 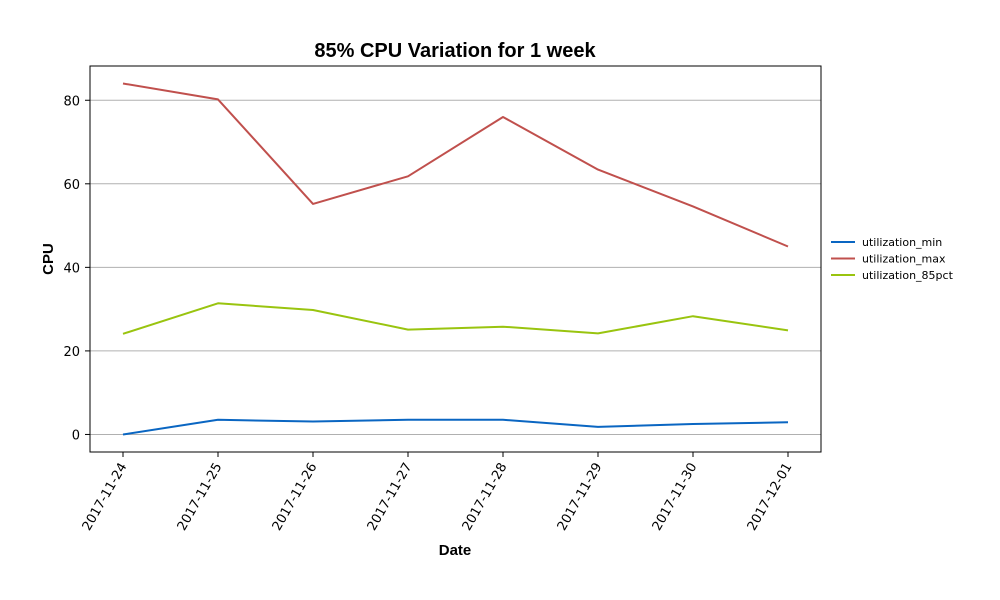 What do you see at coordinates (71, 352) in the screenshot?
I see `y-tick-label: 20` at bounding box center [71, 352].